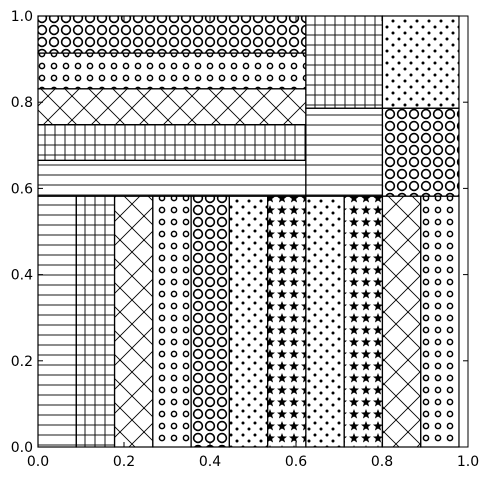  Describe the element at coordinates (124, 462) in the screenshot. I see `x-tick-label: 0.2` at that location.